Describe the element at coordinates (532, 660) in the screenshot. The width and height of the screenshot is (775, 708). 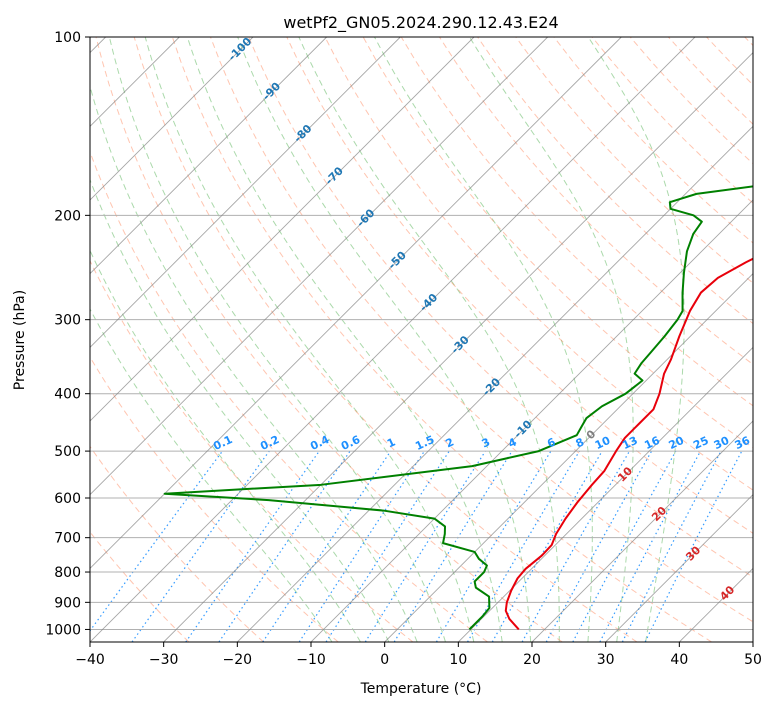
I see `x-tick-label: 20` at that location.